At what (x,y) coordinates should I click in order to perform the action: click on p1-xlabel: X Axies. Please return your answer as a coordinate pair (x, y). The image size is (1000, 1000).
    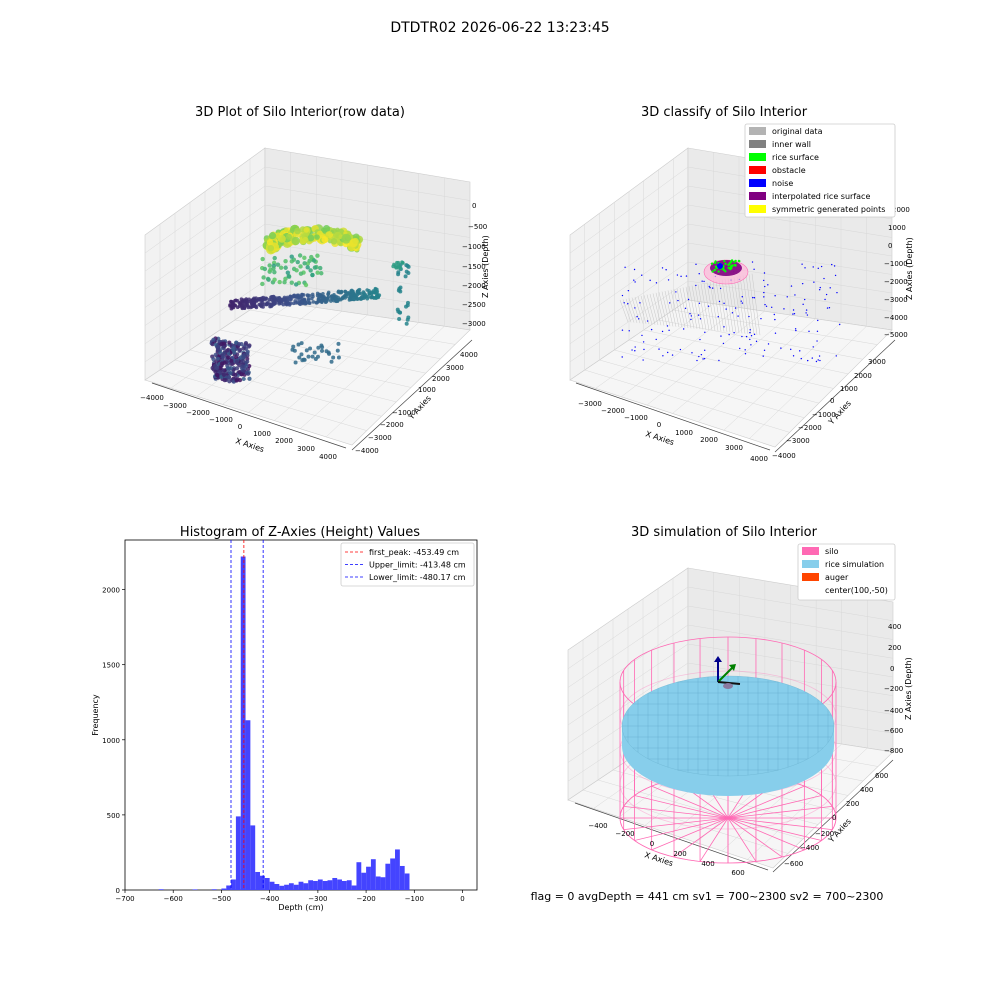
    Looking at the image, I should click on (249, 445).